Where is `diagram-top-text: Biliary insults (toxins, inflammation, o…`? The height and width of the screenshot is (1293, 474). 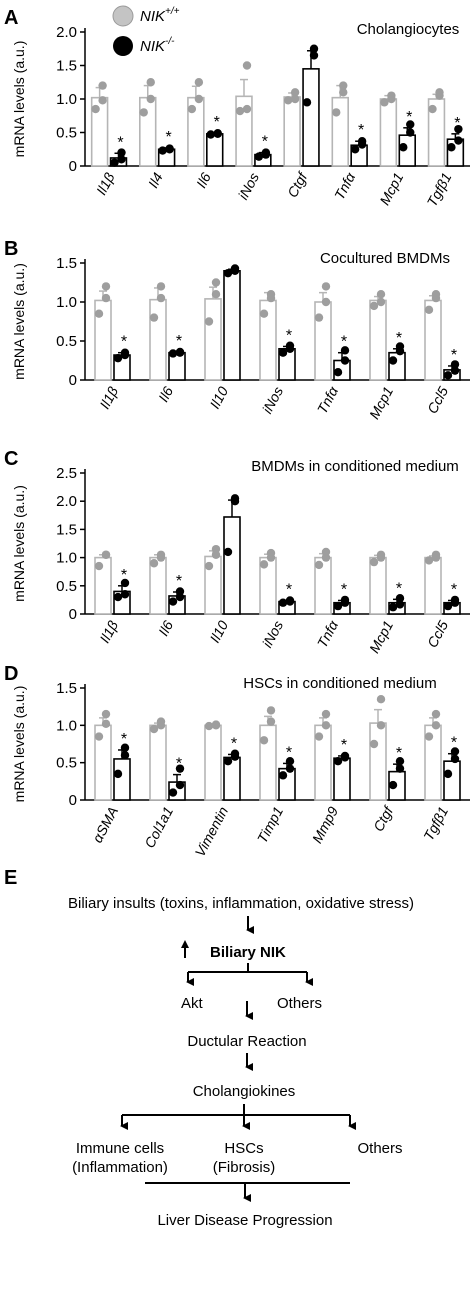 diagram-top-text: Biliary insults (toxins, inflammation, o… is located at coordinates (241, 903).